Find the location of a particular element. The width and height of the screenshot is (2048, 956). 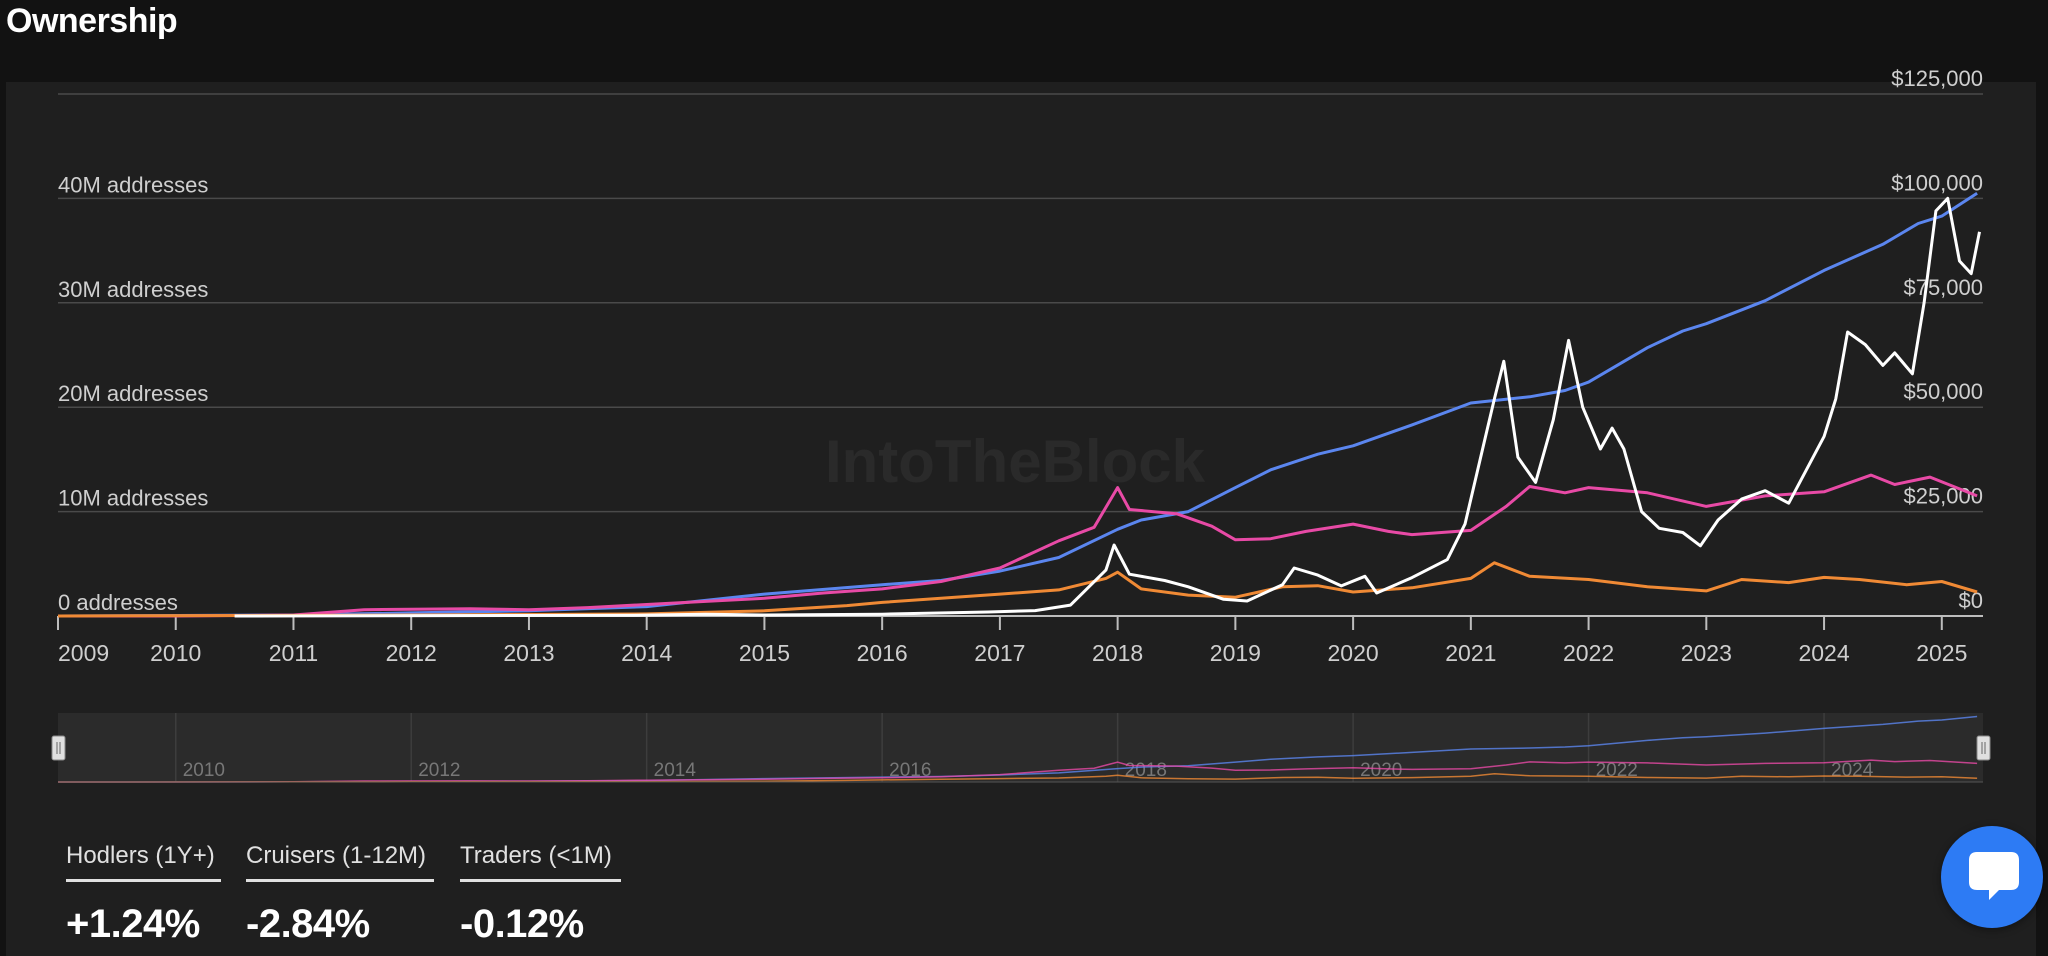

x-tick-label: 2018 is located at coordinates (1117, 653).